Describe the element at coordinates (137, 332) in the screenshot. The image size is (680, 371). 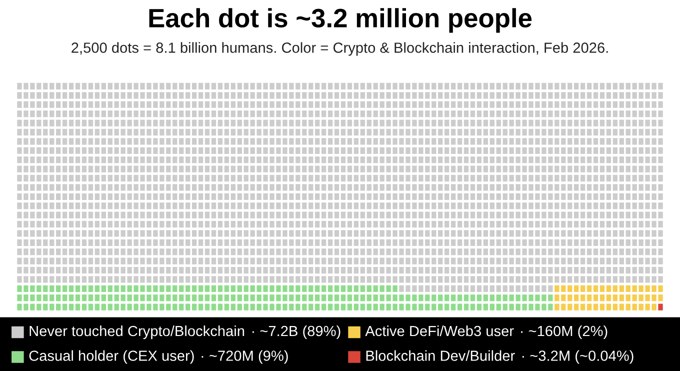
I see `category-label: Never touched Crypto/Blockchain` at that location.